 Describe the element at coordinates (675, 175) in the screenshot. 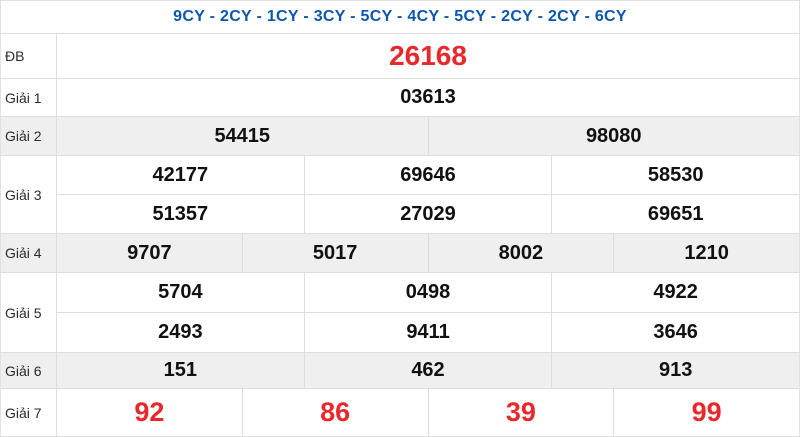

I see `prize-number: 58530` at that location.